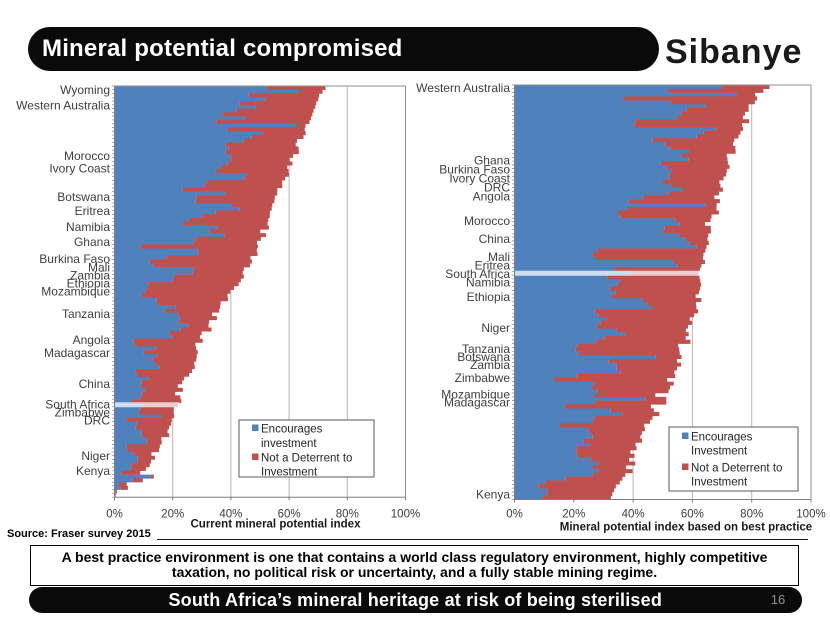 This screenshot has height=623, width=830. Describe the element at coordinates (85, 90) in the screenshot. I see `svg-text: Wyoming` at that location.